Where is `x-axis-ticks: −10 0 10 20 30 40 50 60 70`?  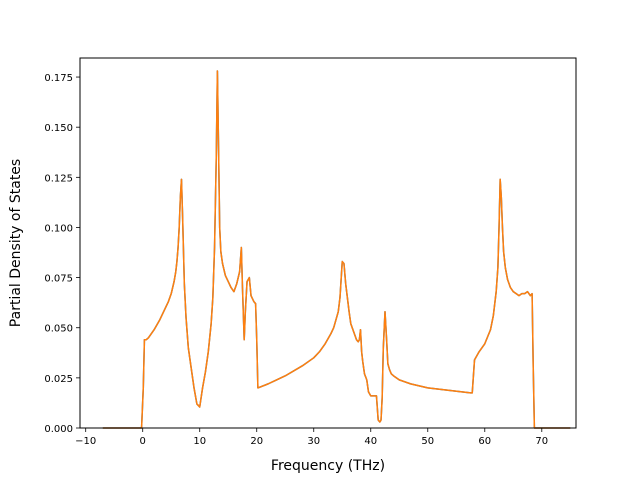 x-axis-ticks: −10 0 10 20 30 40 50 60 70 is located at coordinates (311, 437).